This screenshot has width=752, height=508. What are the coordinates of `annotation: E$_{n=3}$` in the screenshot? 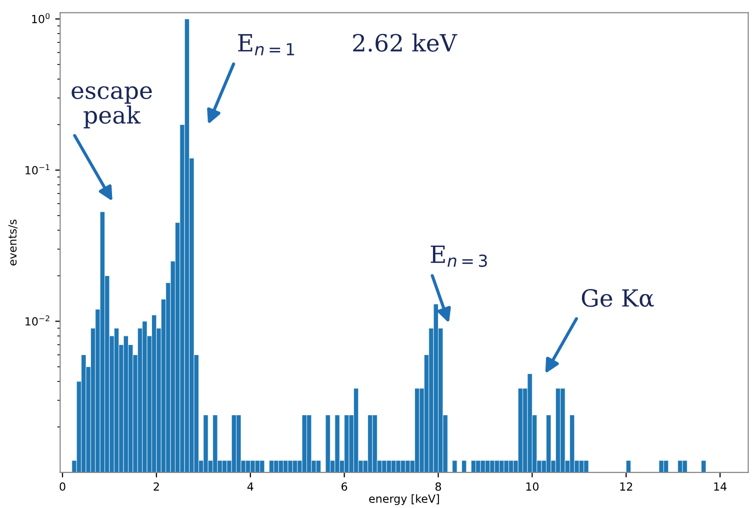 It's located at (458, 256).